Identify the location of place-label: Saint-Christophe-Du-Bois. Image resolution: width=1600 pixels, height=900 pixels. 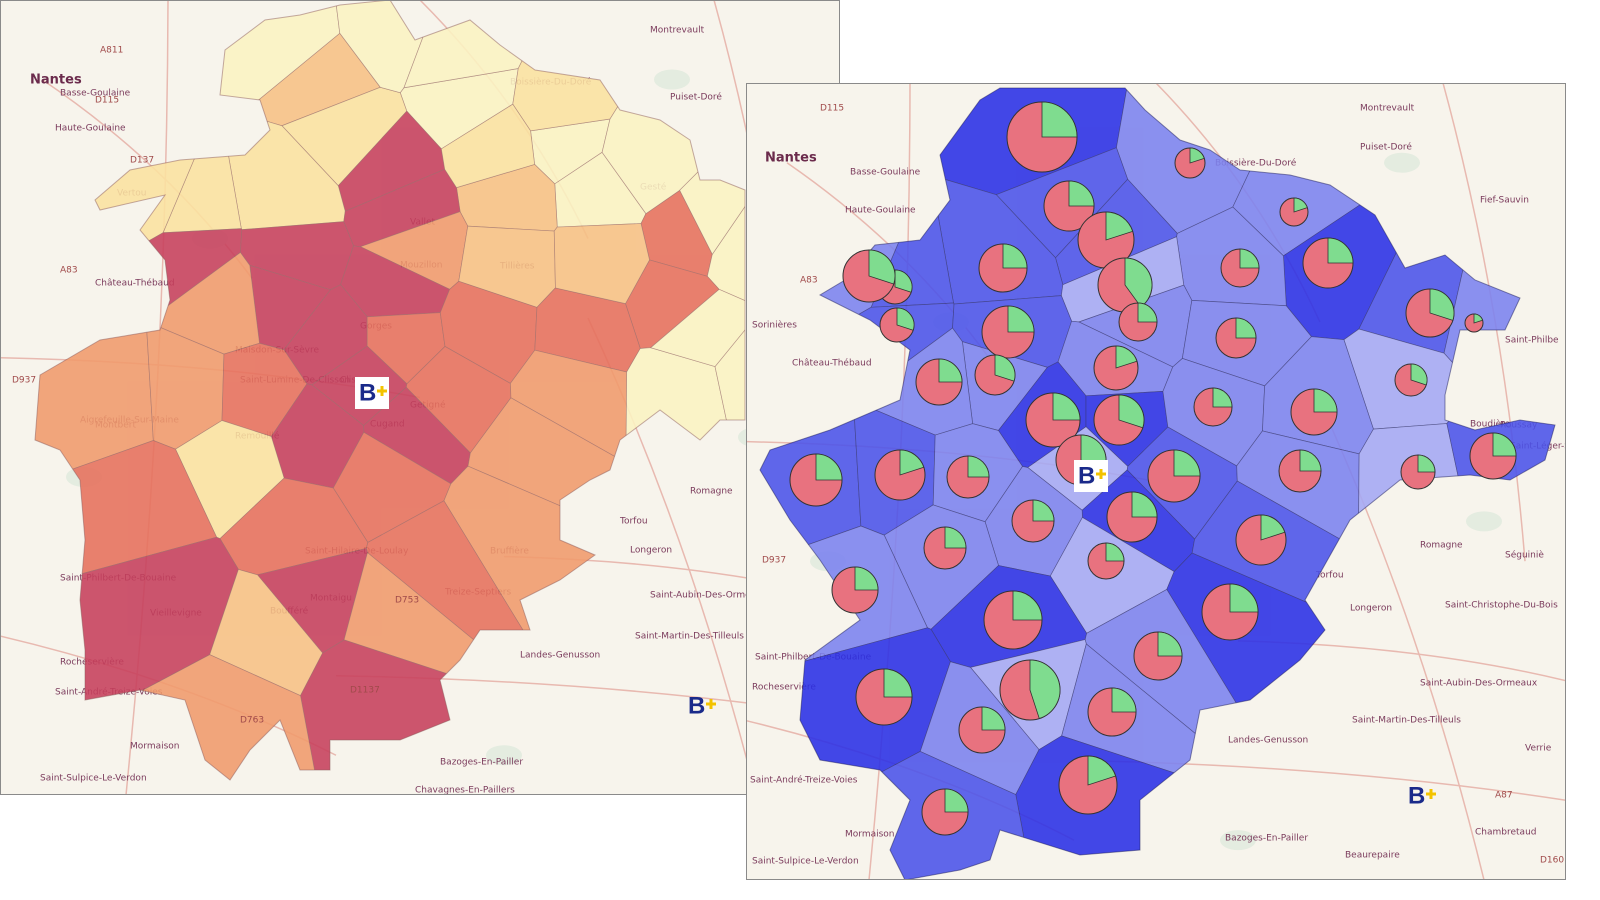
(1501, 606).